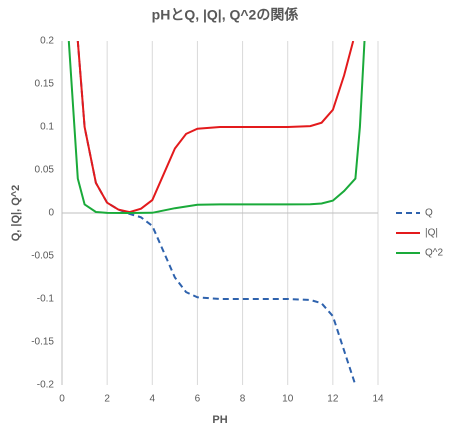 The image size is (450, 436). Describe the element at coordinates (153, 399) in the screenshot. I see `x-tick-label: 4` at that location.